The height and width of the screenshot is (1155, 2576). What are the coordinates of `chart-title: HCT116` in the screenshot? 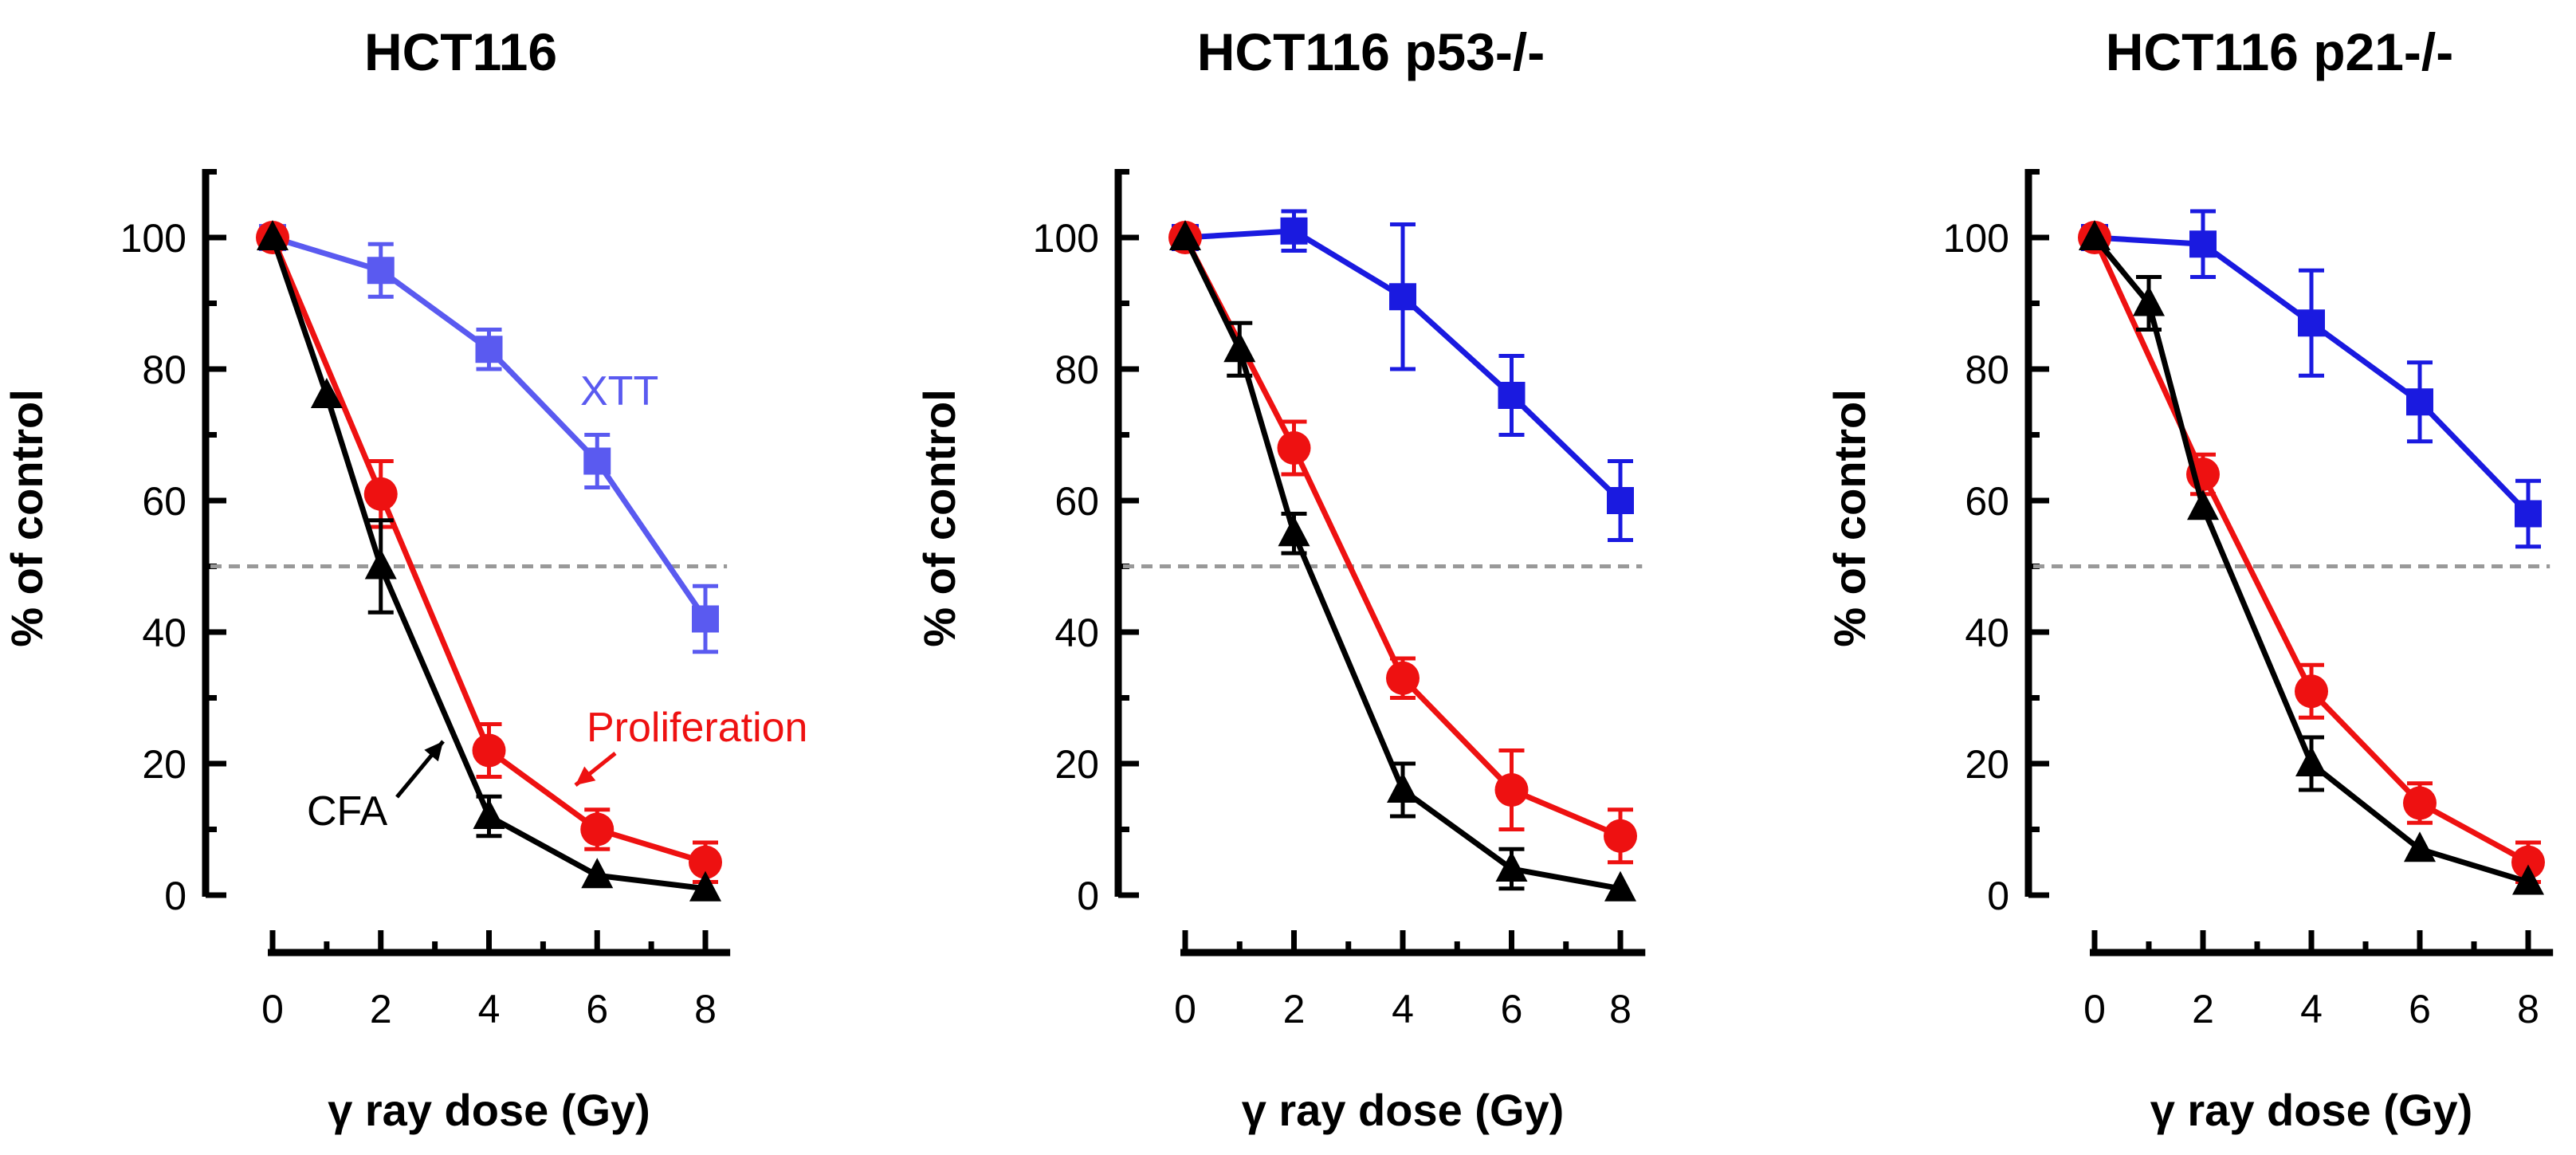 It's located at (460, 51).